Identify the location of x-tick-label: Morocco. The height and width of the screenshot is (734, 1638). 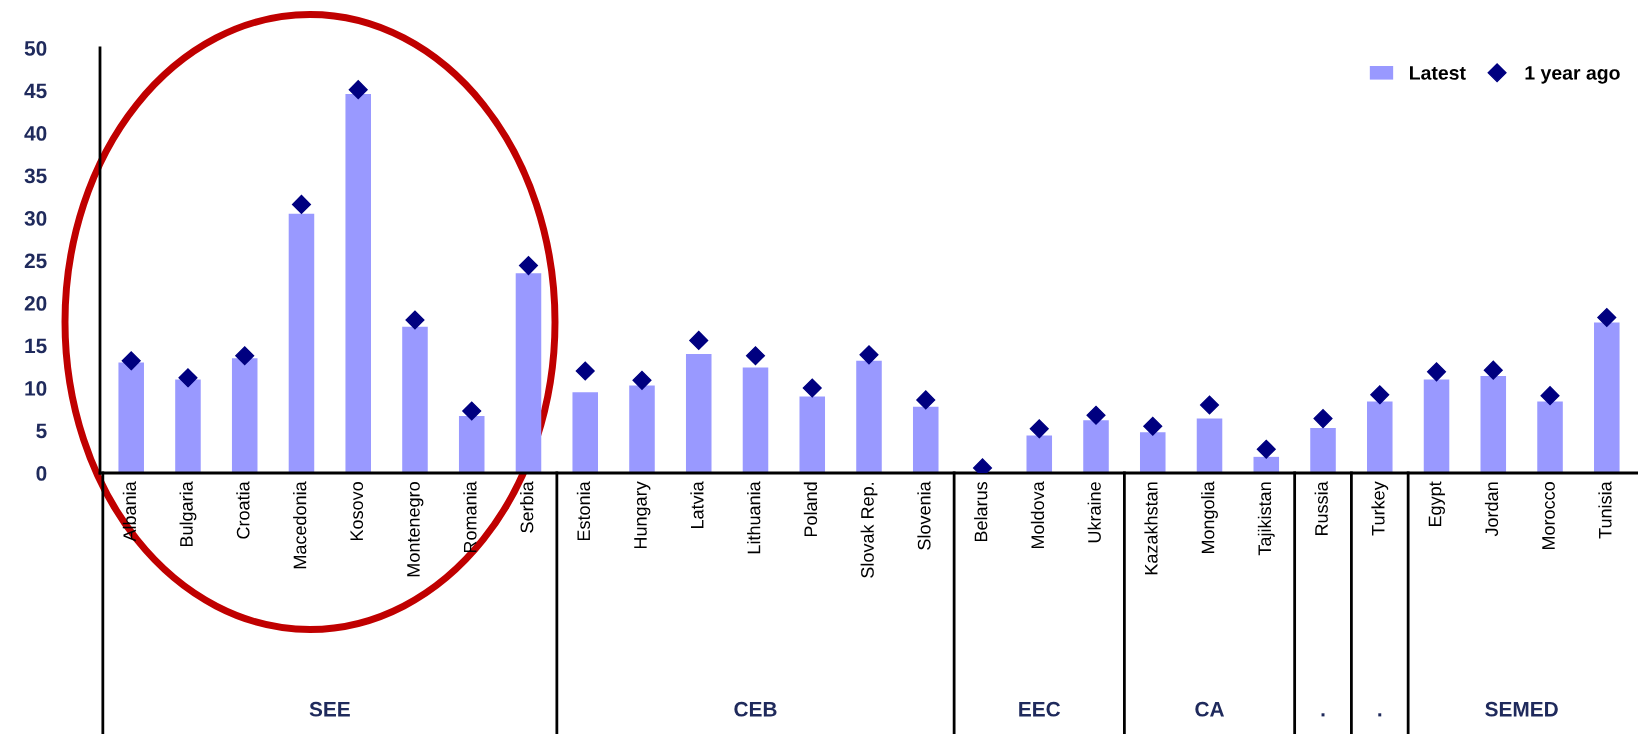
(1548, 516).